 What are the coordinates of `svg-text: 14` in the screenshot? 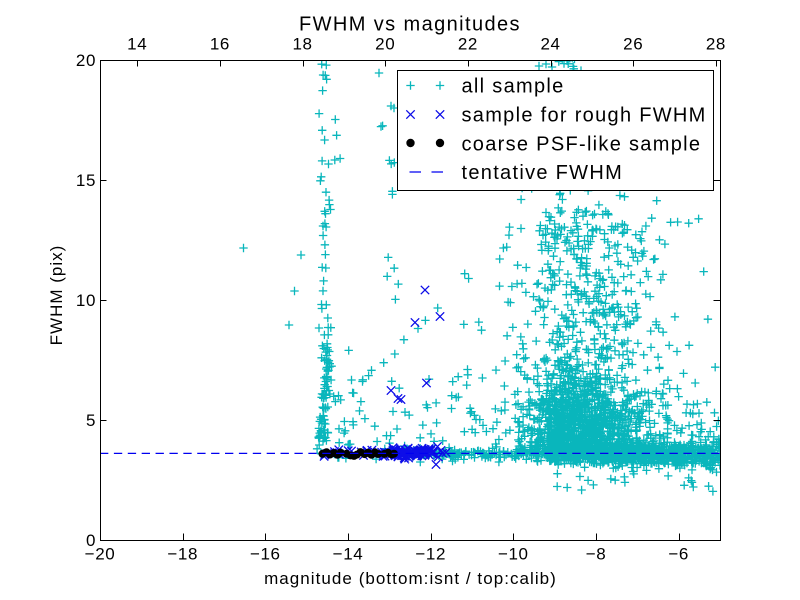 It's located at (137, 44).